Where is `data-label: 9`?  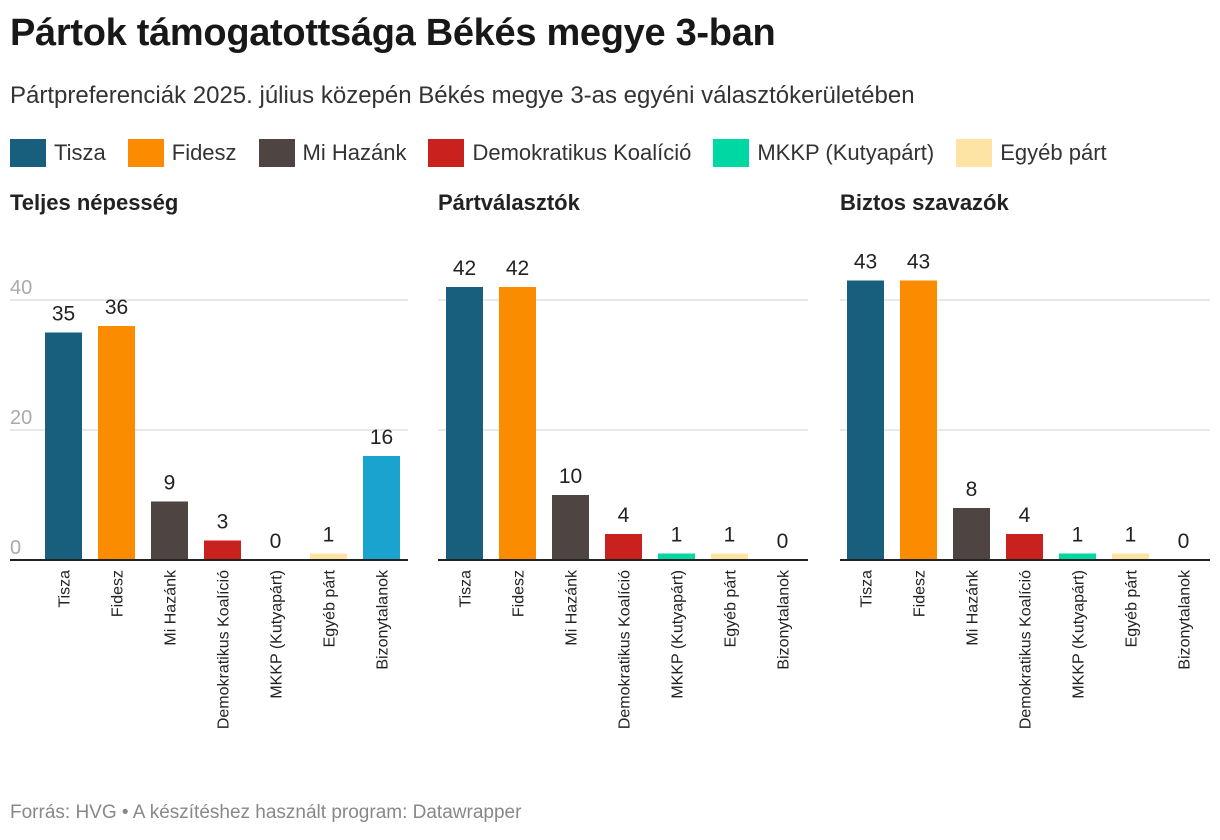
data-label: 9 is located at coordinates (170, 483).